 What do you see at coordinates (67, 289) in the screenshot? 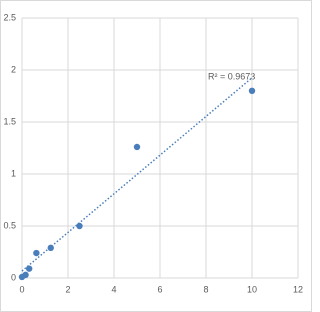
I see `x-tick-label: 2` at bounding box center [67, 289].